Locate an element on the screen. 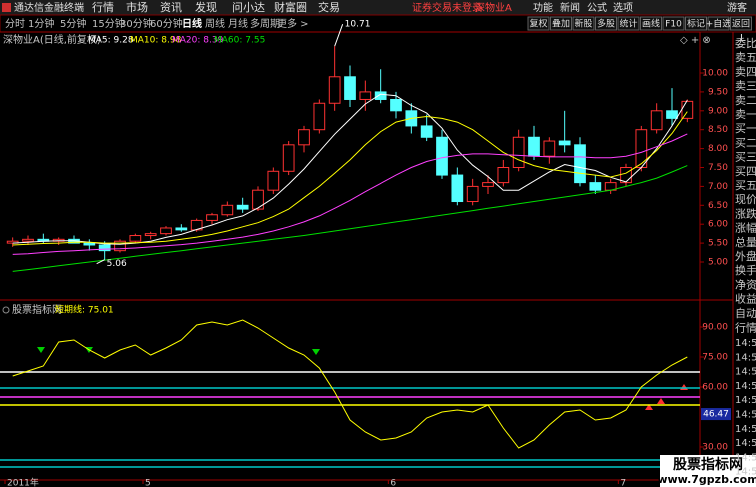 Image resolution: width=756 pixels, height=487 pixels. cursor-value: 46.47 is located at coordinates (716, 415).